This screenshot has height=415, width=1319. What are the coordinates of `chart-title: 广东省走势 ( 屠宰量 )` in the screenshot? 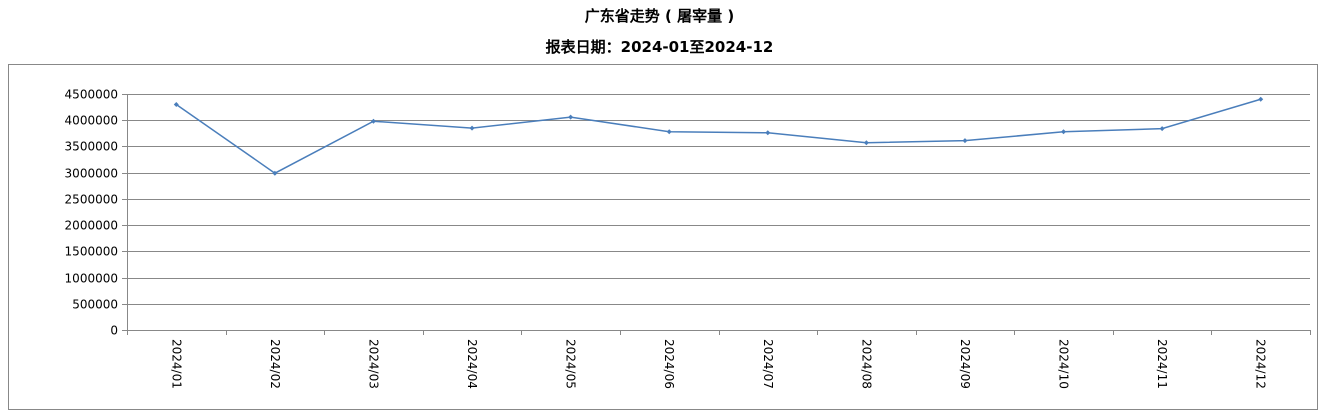 It's located at (659, 16).